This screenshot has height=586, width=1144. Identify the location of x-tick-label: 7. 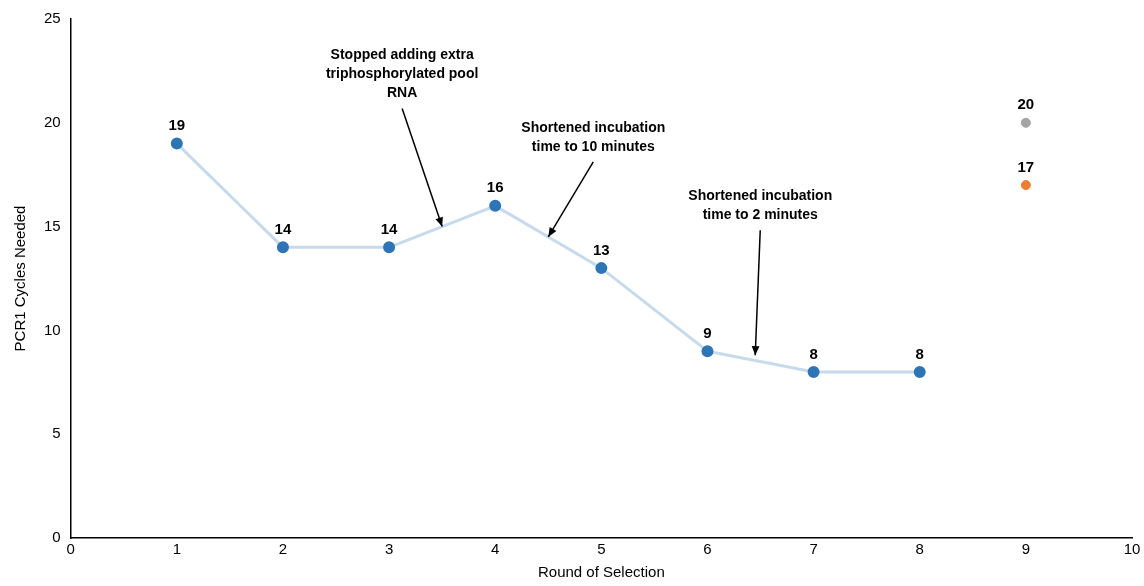
(813, 549).